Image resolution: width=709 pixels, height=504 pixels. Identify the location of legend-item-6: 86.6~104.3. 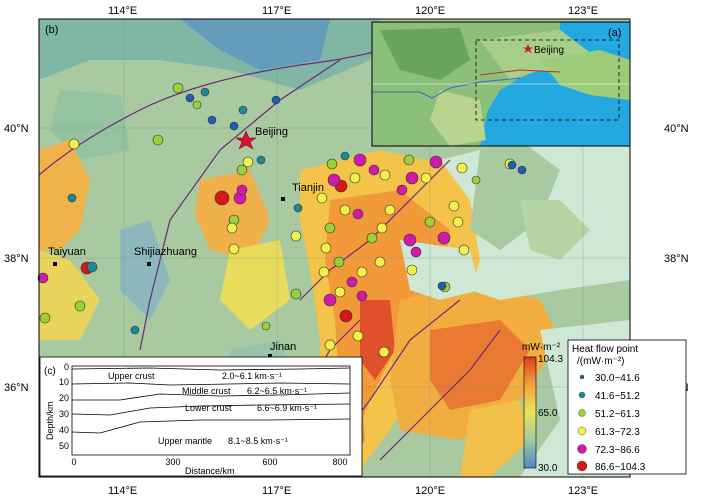
(620, 467).